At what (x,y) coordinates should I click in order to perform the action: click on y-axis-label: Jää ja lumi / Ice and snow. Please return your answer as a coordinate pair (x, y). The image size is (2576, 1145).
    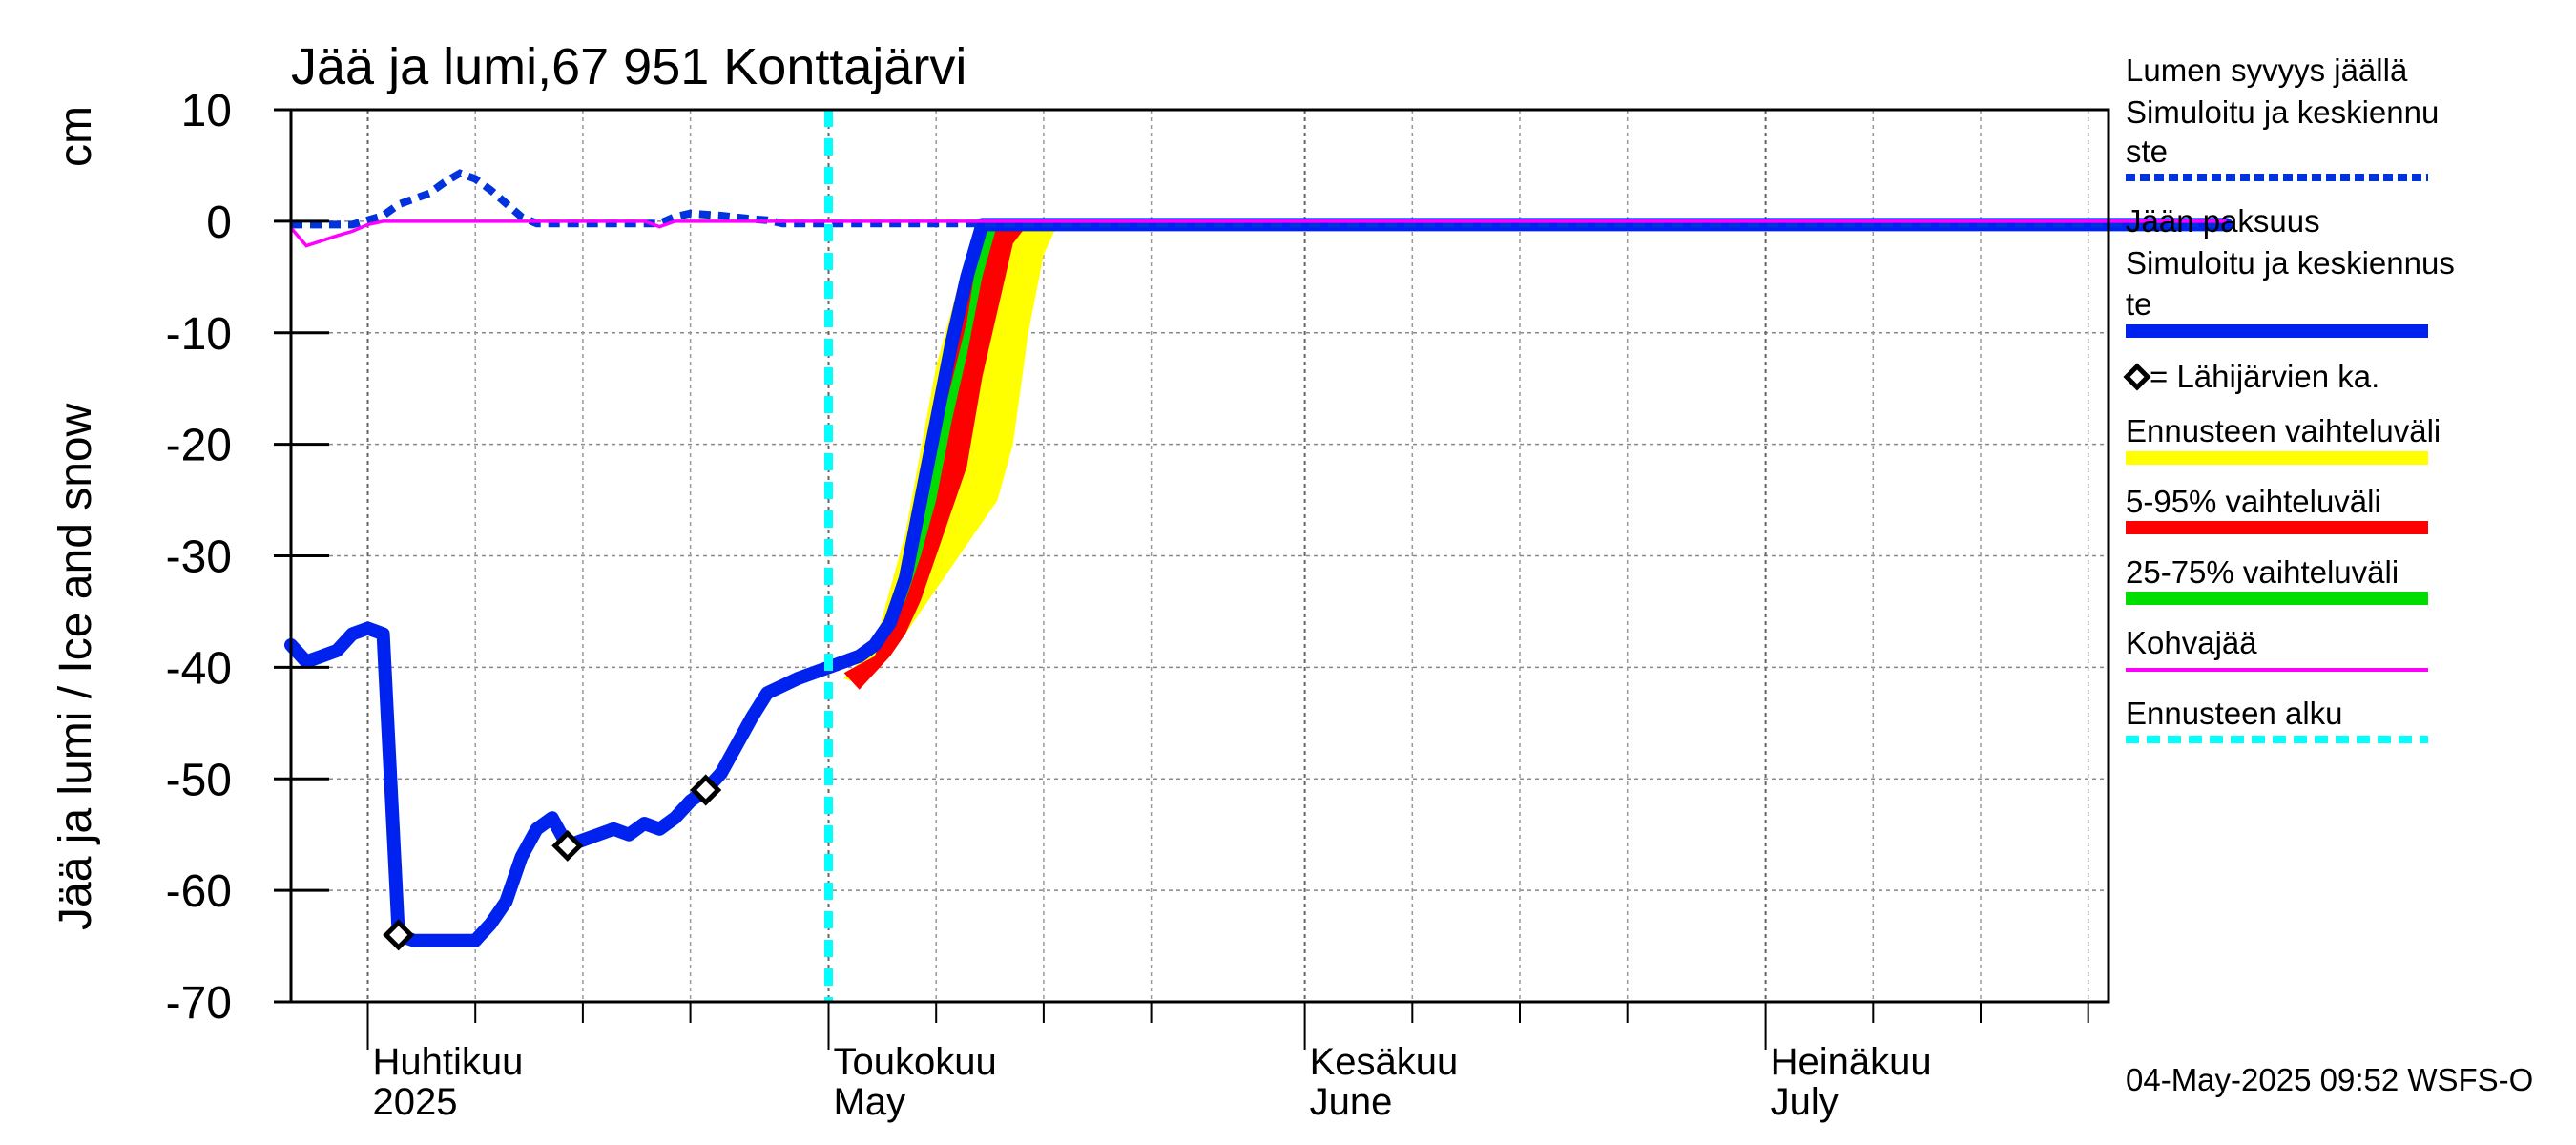
    Looking at the image, I should click on (76, 667).